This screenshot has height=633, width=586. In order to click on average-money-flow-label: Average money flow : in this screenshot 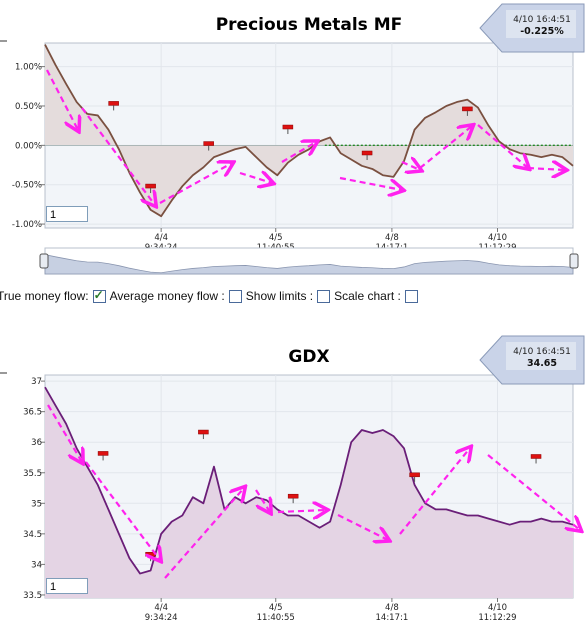, I will do `click(167, 296)`.